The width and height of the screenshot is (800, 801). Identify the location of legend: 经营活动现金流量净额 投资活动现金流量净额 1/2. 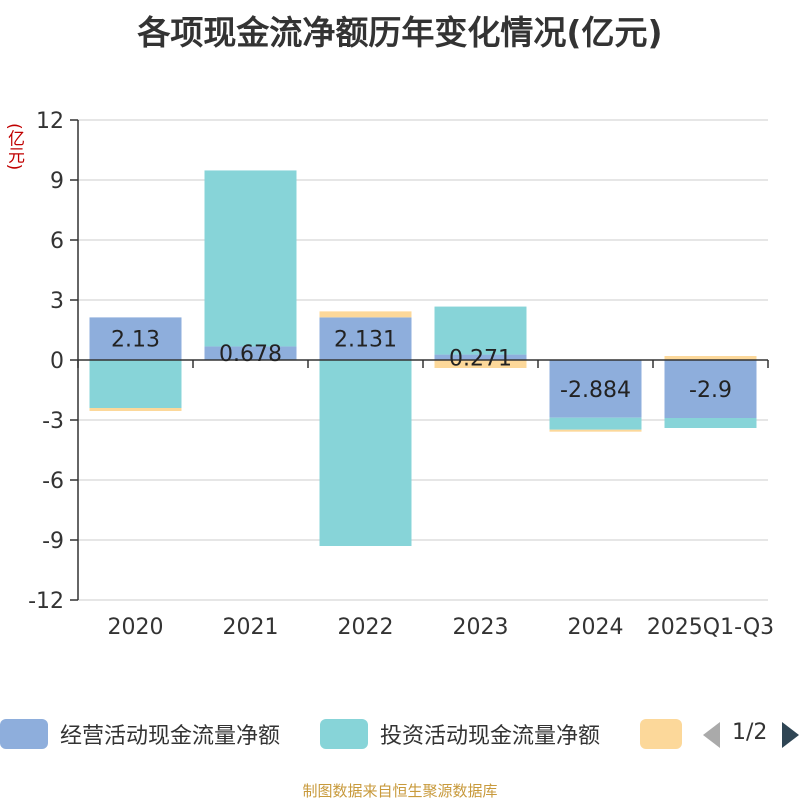
(400, 734).